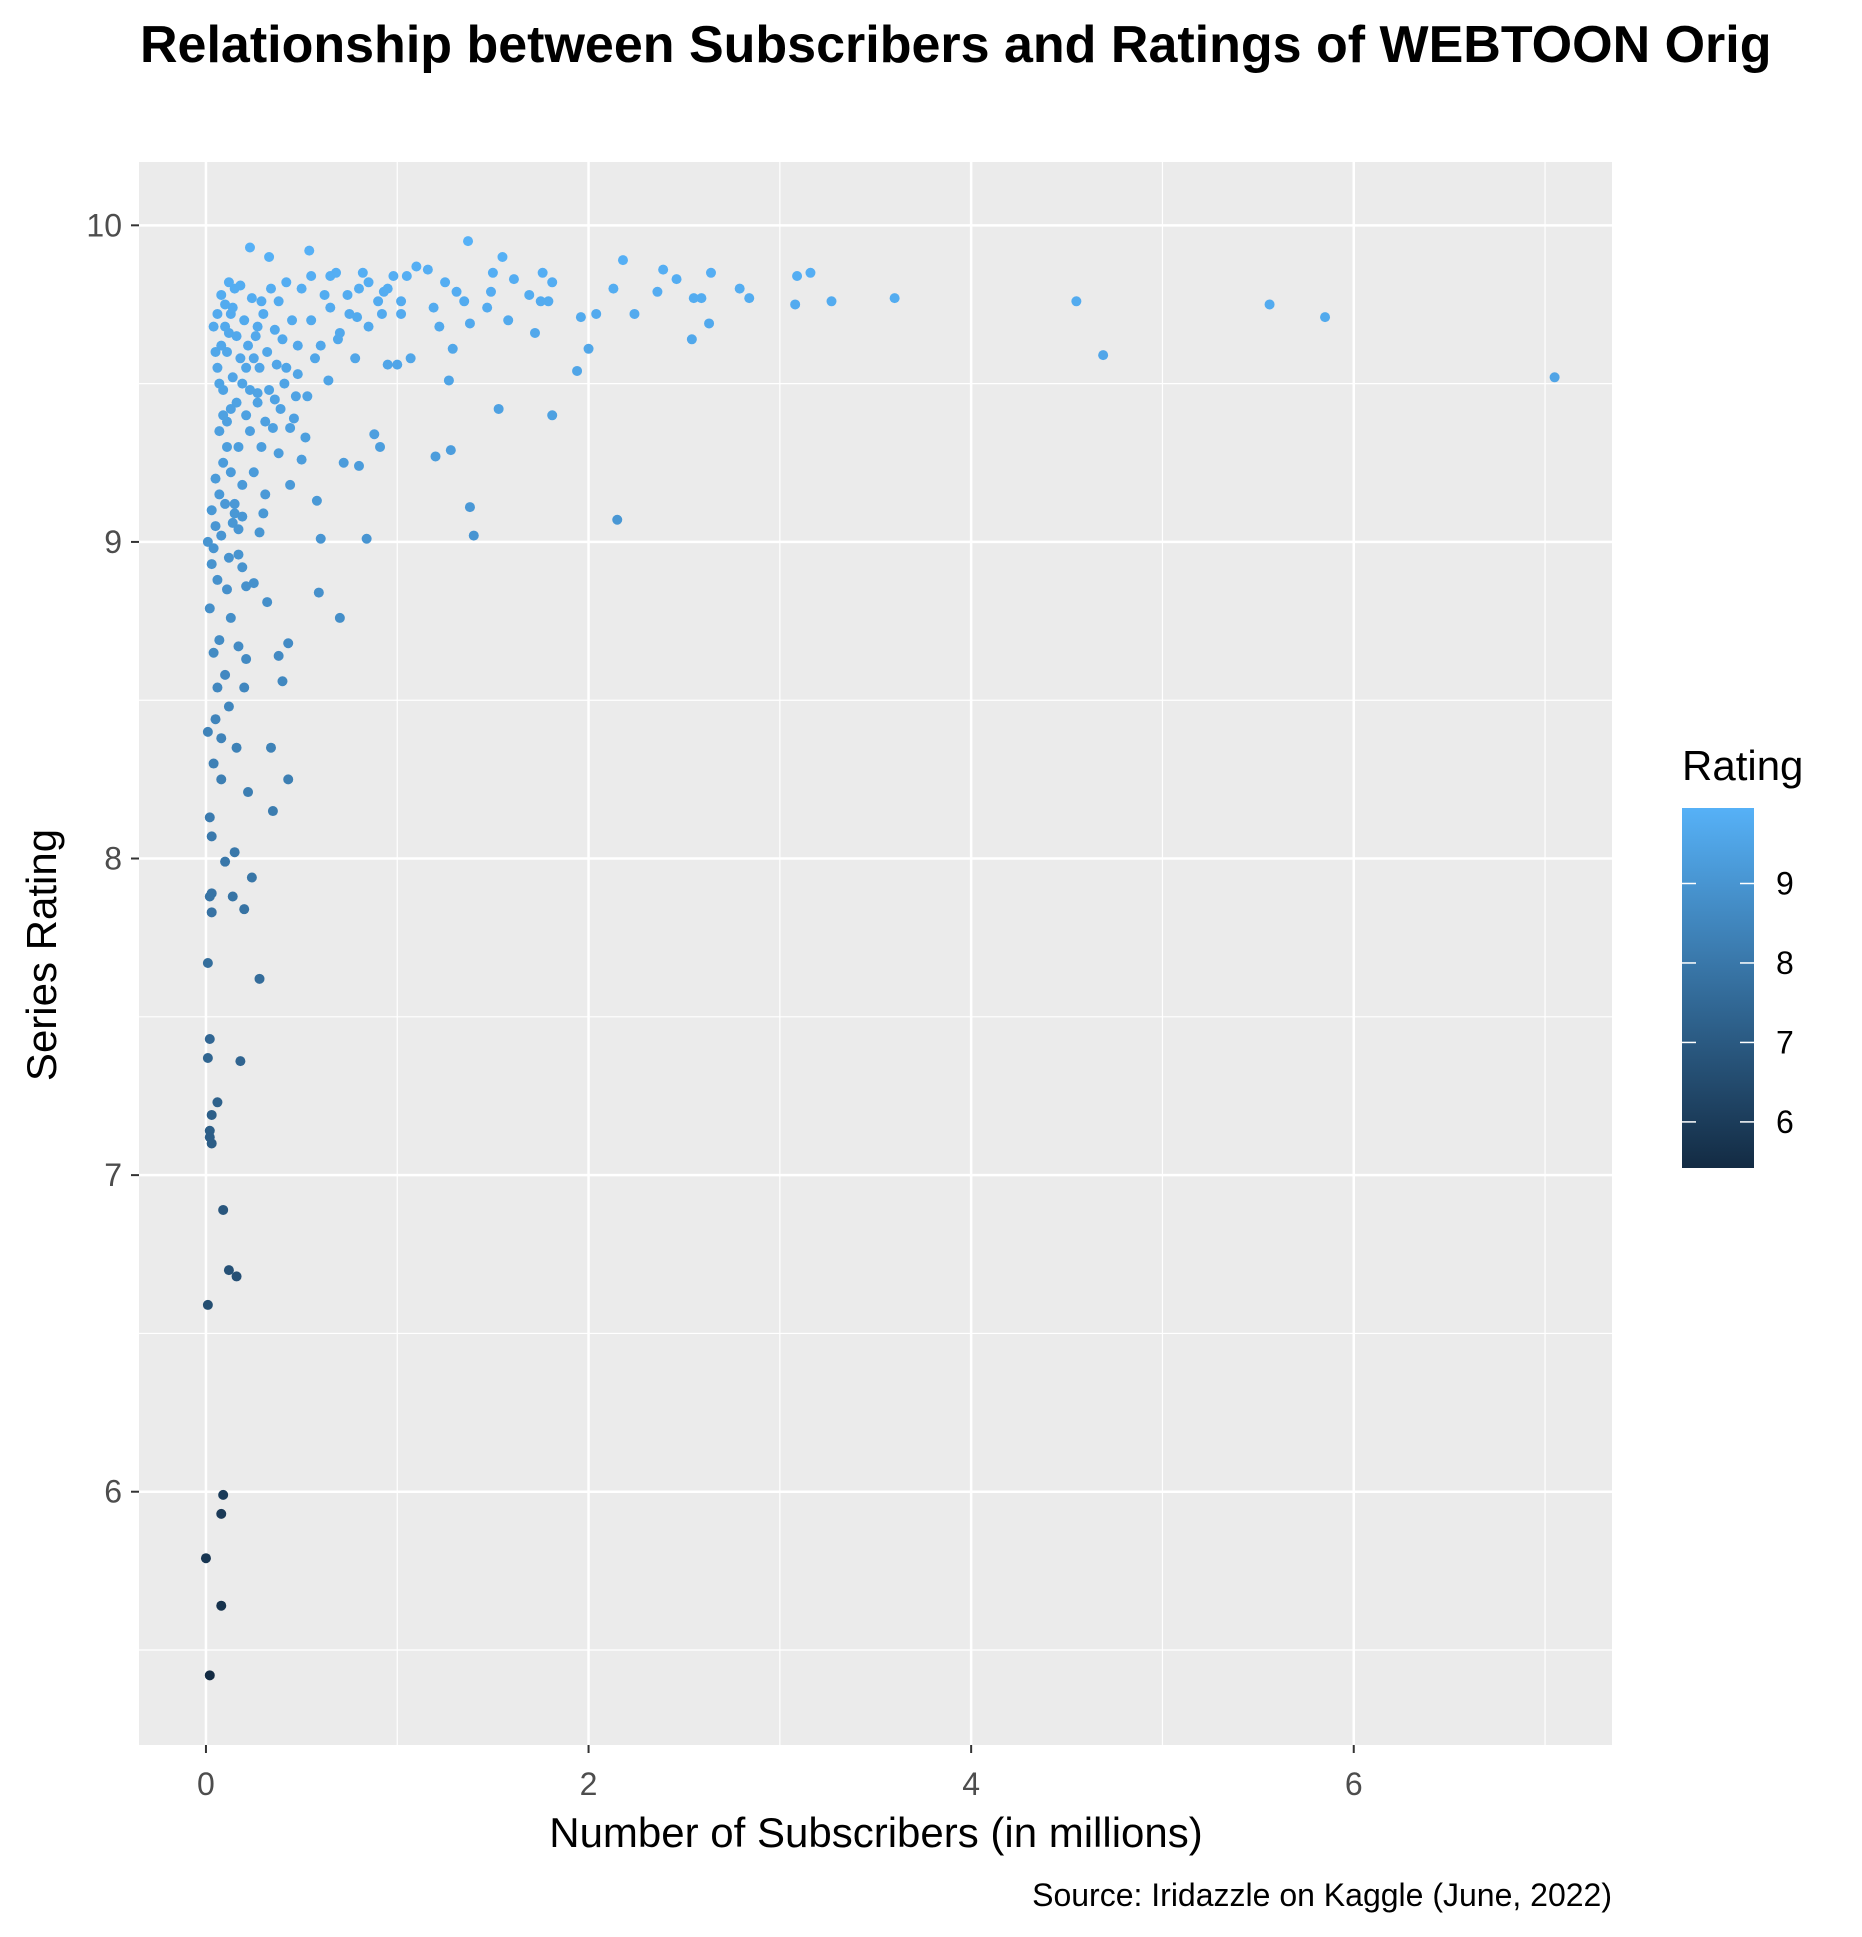 The width and height of the screenshot is (1862, 1937). Describe the element at coordinates (1322, 1895) in the screenshot. I see `source-caption: Source: Iridazzle on Kaggle (June, 2022)` at that location.